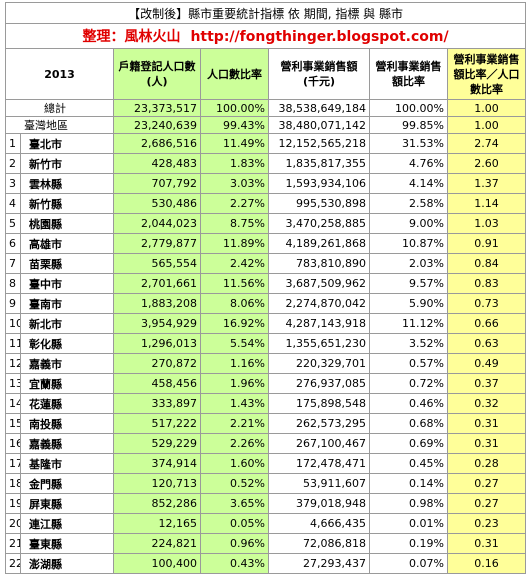 The height and width of the screenshot is (576, 531). Describe the element at coordinates (13, 423) in the screenshot. I see `rank: 15` at that location.